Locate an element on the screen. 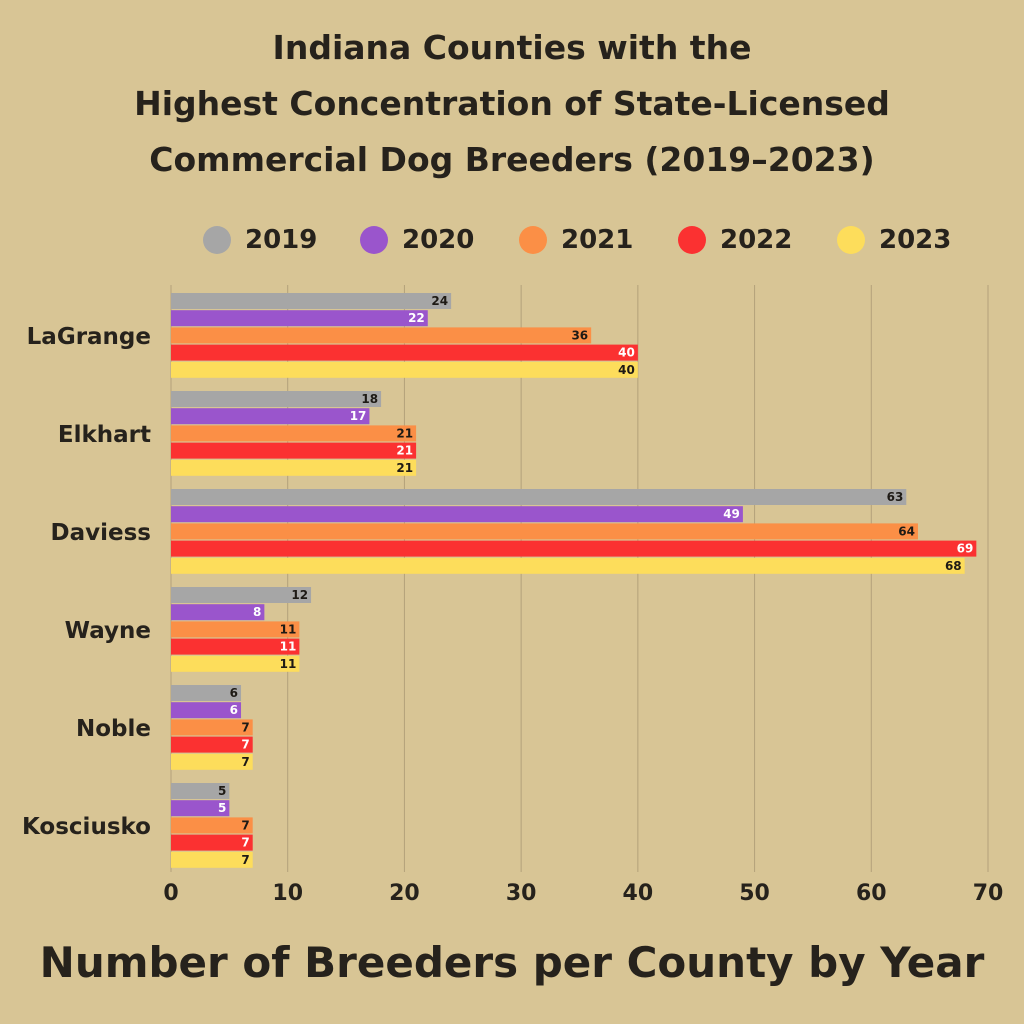  category-label: Daviess is located at coordinates (101, 533).